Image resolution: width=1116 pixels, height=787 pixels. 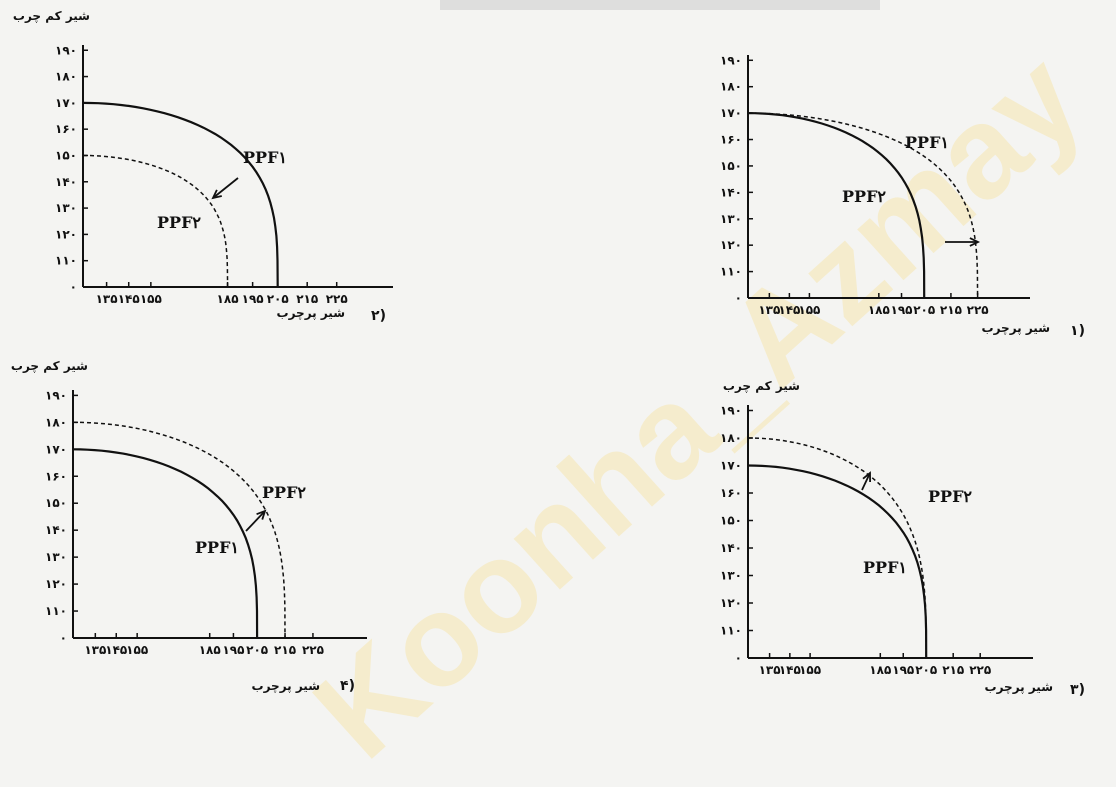 What do you see at coordinates (1077, 690) in the screenshot?
I see `option-number: ۳)` at bounding box center [1077, 690].